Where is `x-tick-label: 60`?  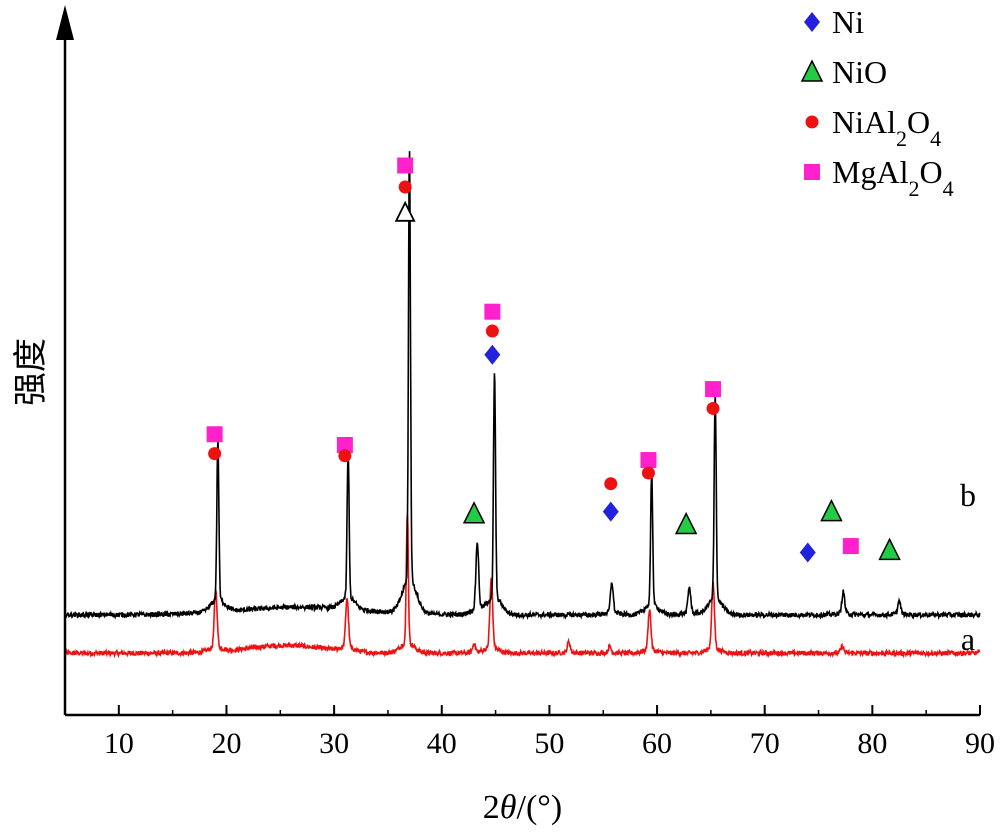
x-tick-label: 60 is located at coordinates (657, 743).